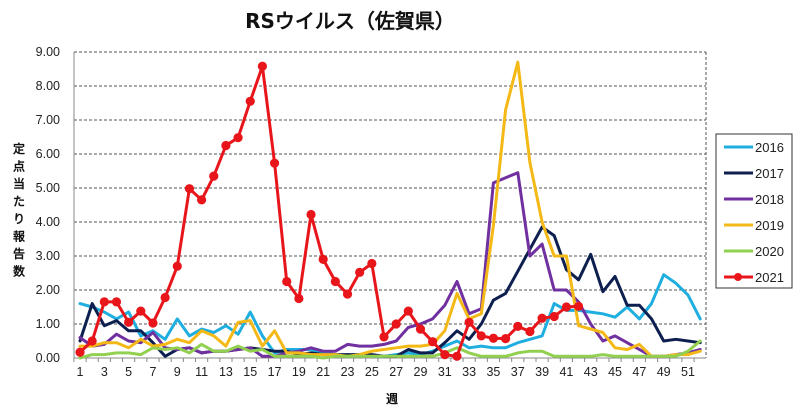  Describe the element at coordinates (445, 372) in the screenshot. I see `x-tick-label: 31` at that location.